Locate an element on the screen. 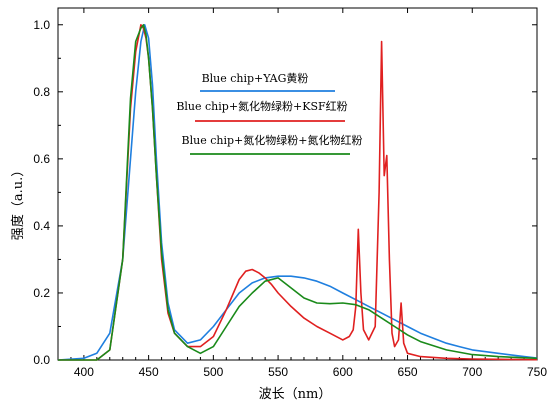 This screenshot has width=550, height=404. legend-label-3: Blue chip+氮化物绿粉+氮化物红粉 is located at coordinates (272, 140).